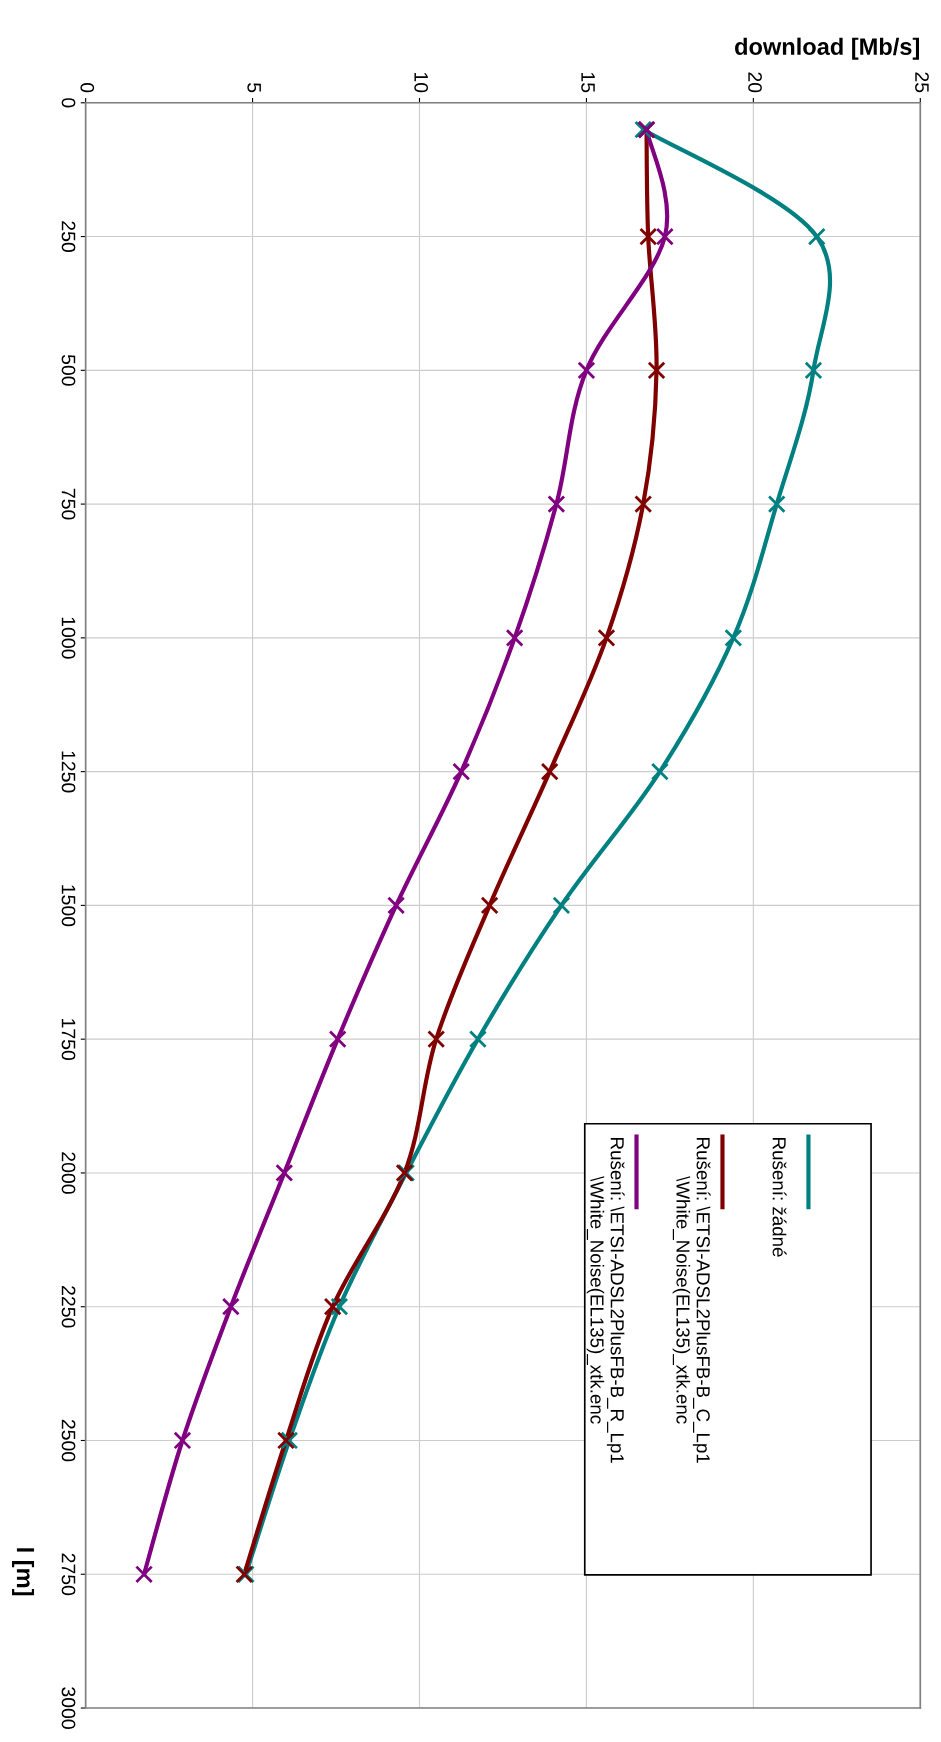  What do you see at coordinates (421, 82) in the screenshot?
I see `x-tick-label: 10` at bounding box center [421, 82].